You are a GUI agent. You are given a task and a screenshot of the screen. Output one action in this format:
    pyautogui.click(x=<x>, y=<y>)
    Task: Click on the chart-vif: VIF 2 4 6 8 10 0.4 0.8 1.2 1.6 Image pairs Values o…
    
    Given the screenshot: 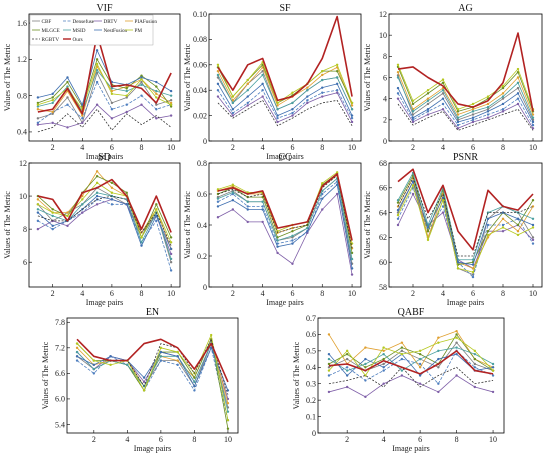 What is the action you would take?
    pyautogui.click(x=92, y=82)
    